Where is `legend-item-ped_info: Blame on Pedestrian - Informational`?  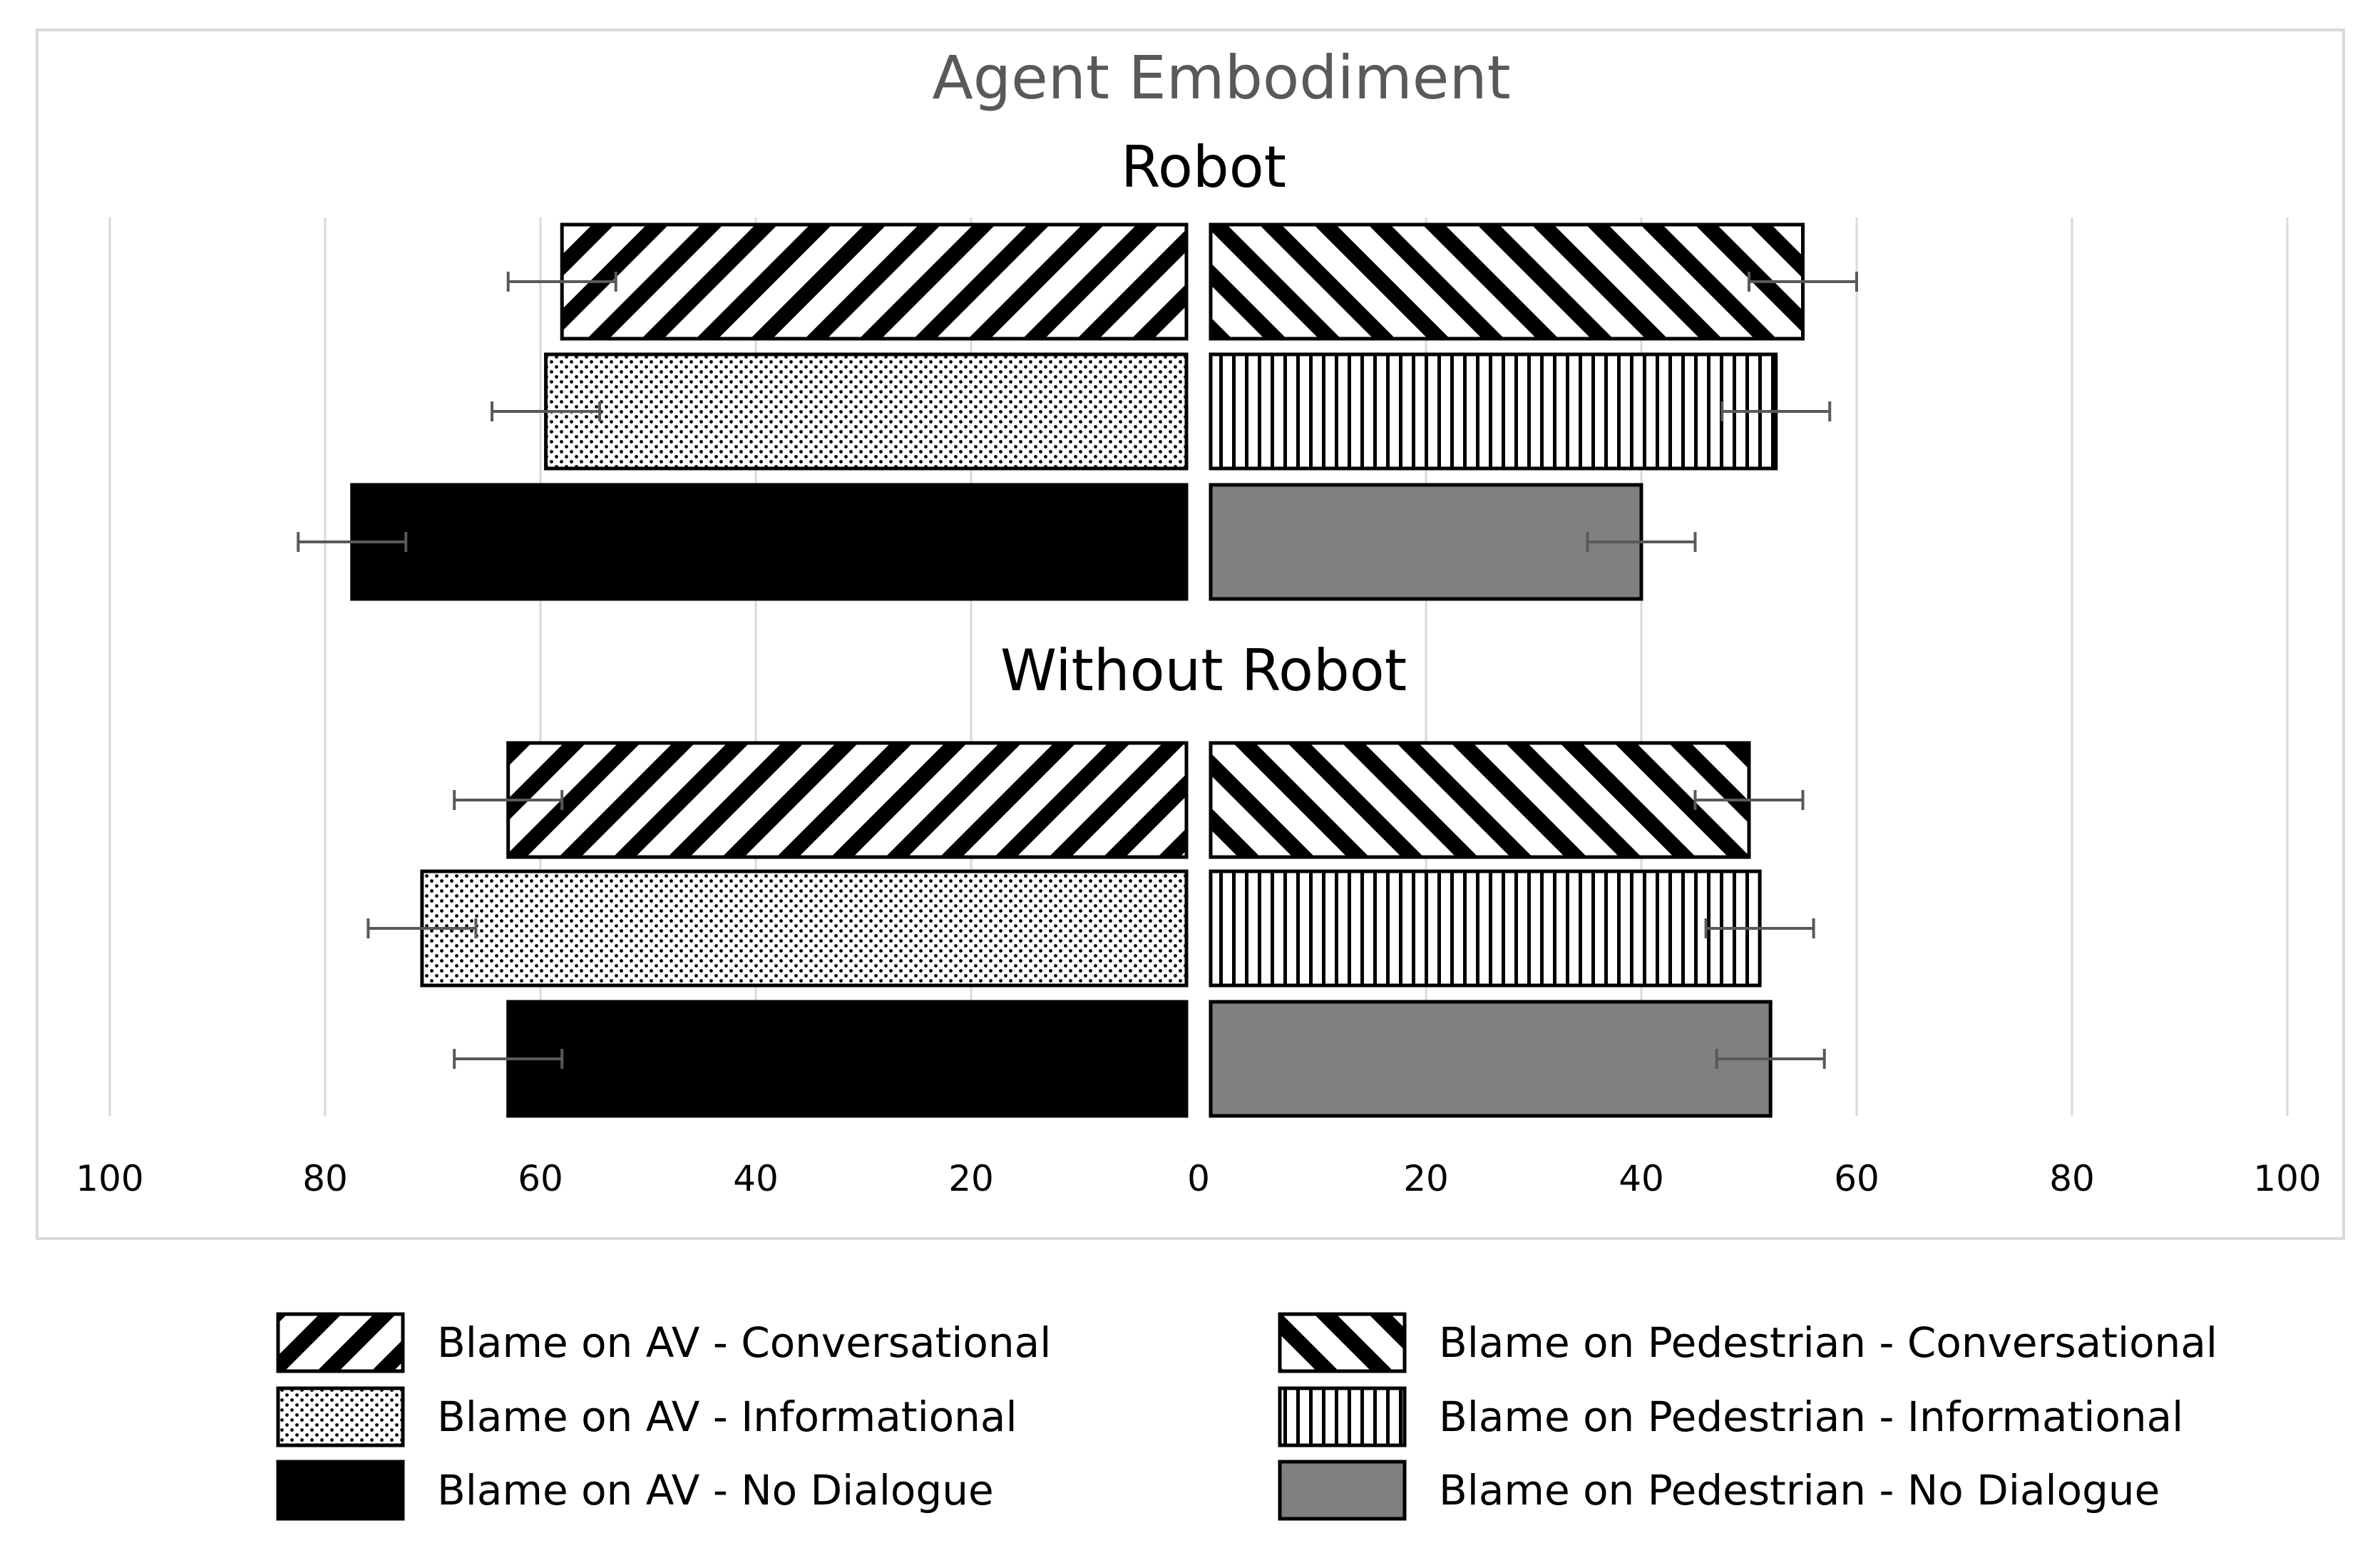
legend-item-ped_info: Blame on Pedestrian - Informational is located at coordinates (1730, 1416).